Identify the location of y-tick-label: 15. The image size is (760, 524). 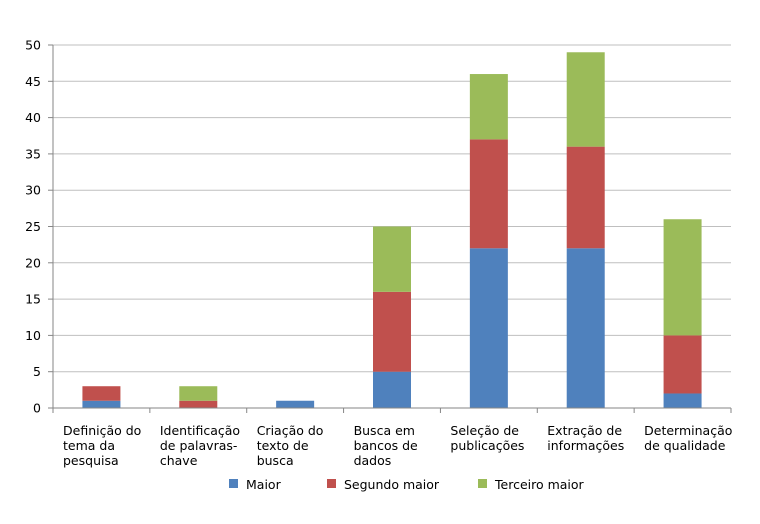
(33, 299).